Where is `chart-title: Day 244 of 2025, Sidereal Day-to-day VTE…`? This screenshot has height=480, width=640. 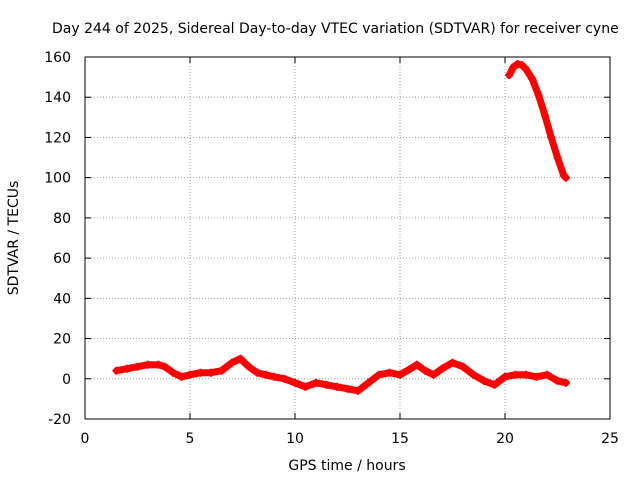 chart-title: Day 244 of 2025, Sidereal Day-to-day VTE… is located at coordinates (335, 29).